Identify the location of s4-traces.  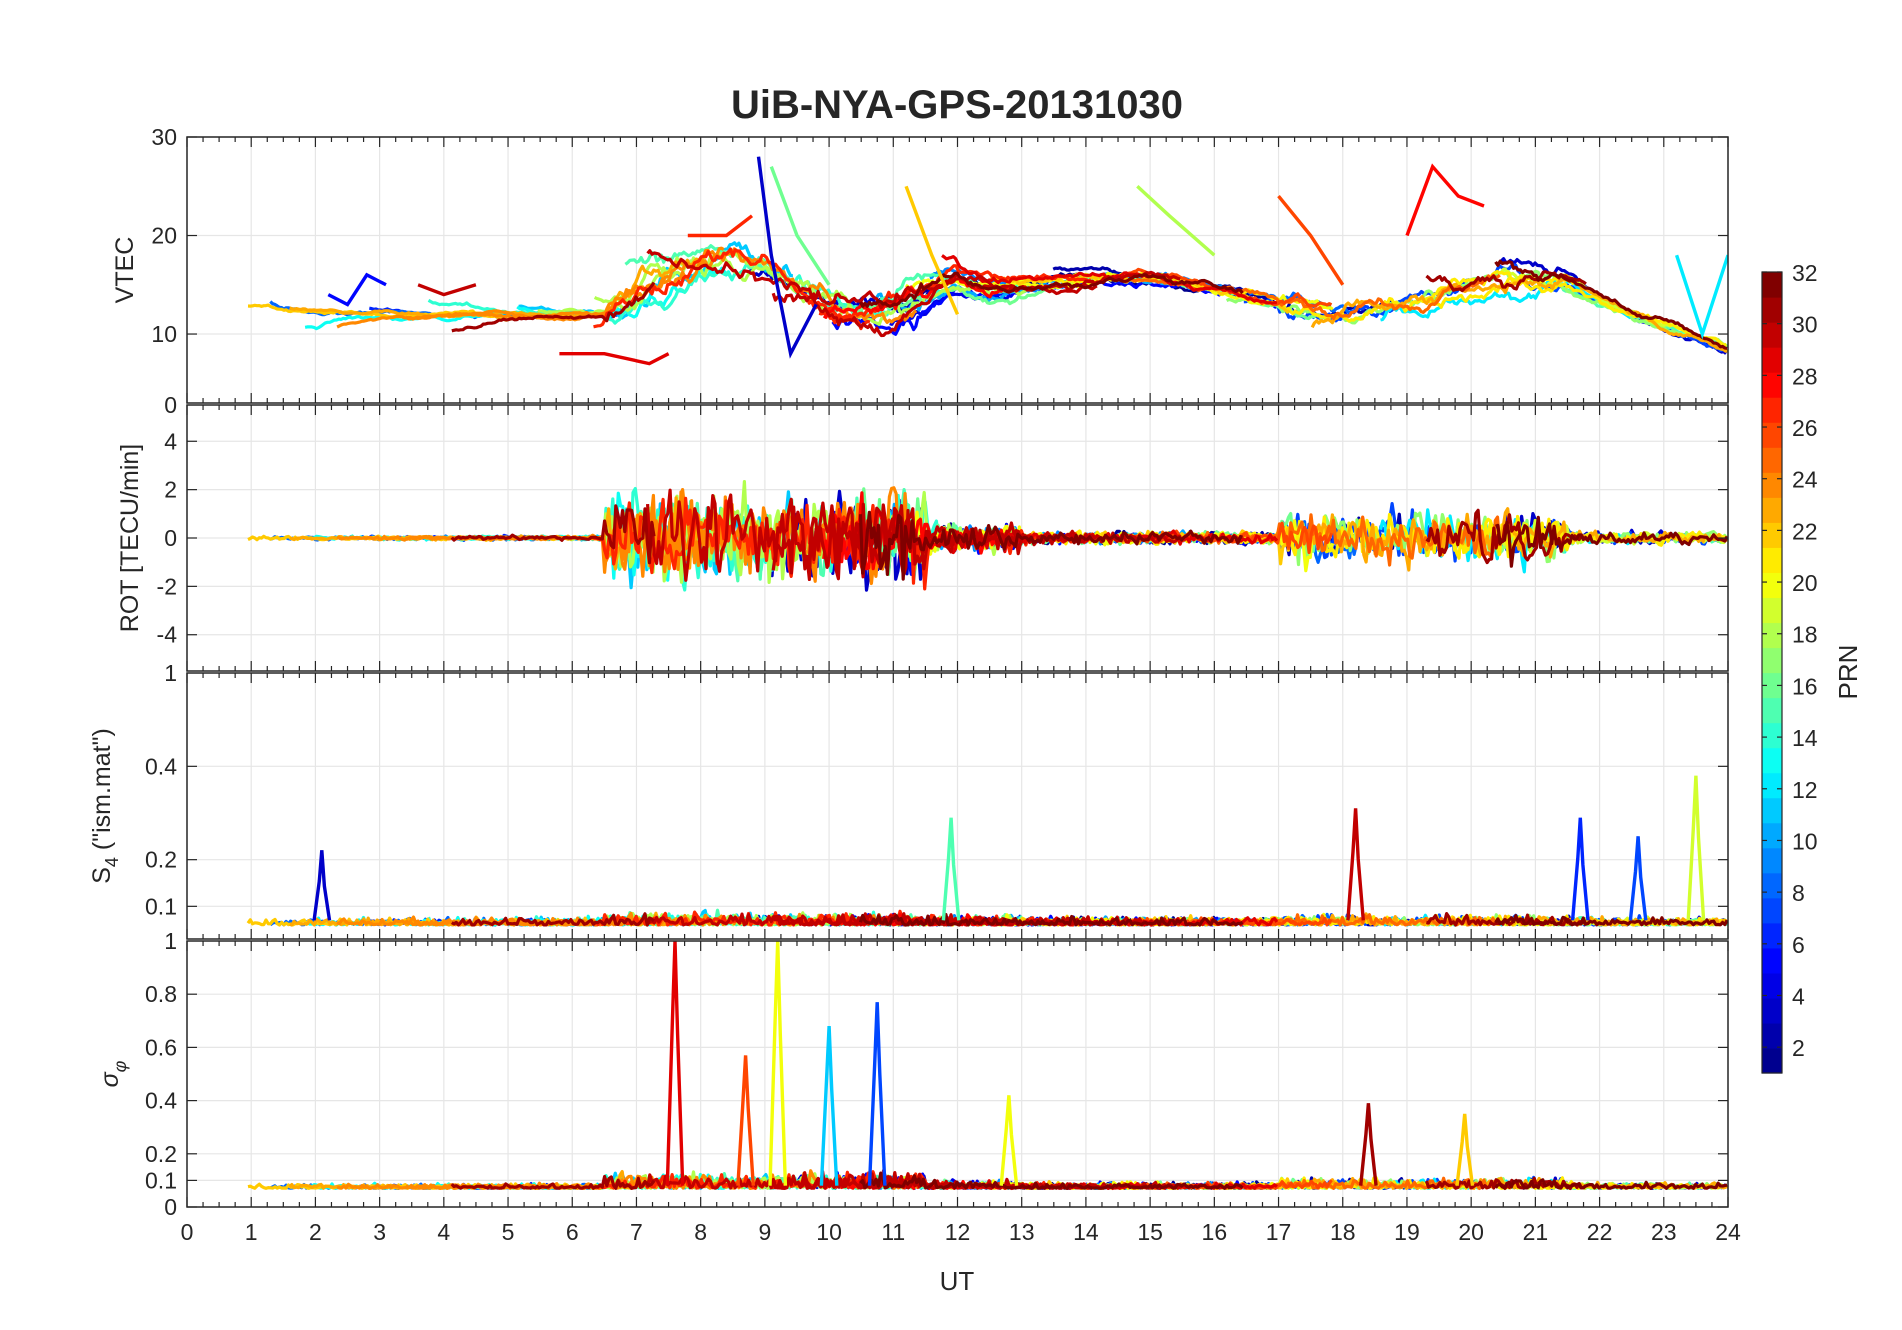
(987, 851).